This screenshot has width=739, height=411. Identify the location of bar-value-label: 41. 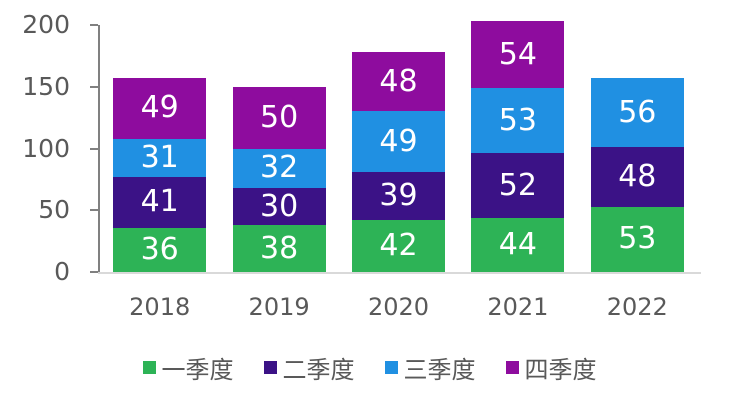
(159, 202).